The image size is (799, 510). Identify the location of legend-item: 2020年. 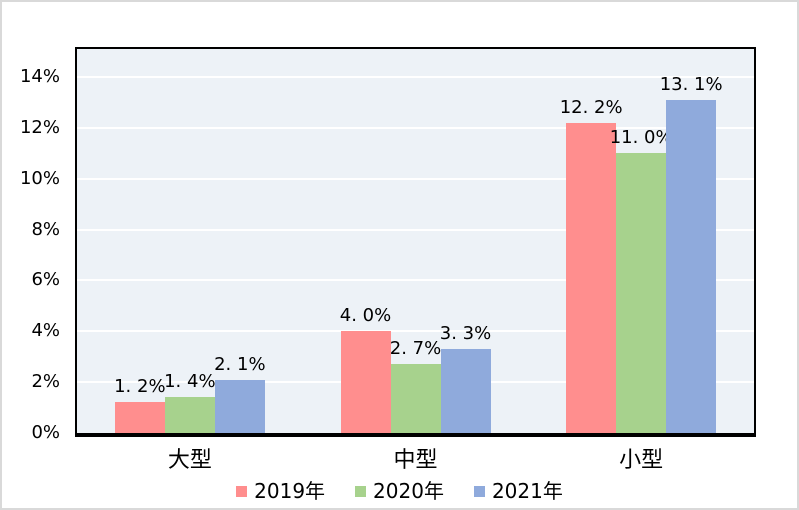
(399, 491).